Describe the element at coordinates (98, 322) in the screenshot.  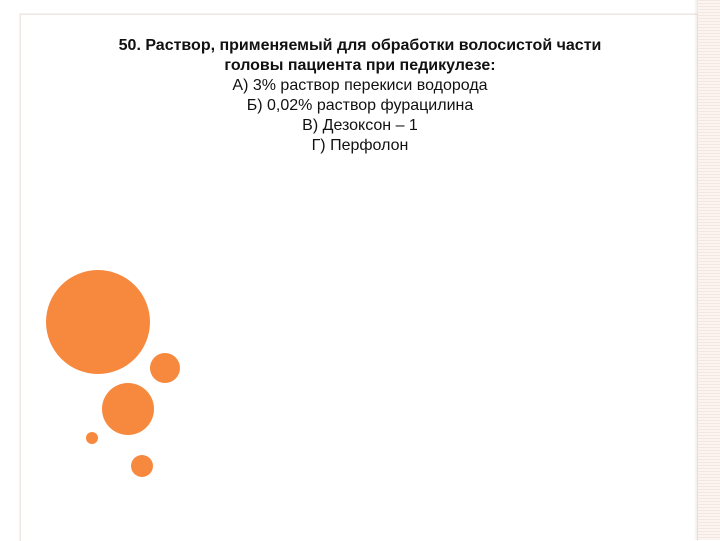
I see `decorative-circle-large` at that location.